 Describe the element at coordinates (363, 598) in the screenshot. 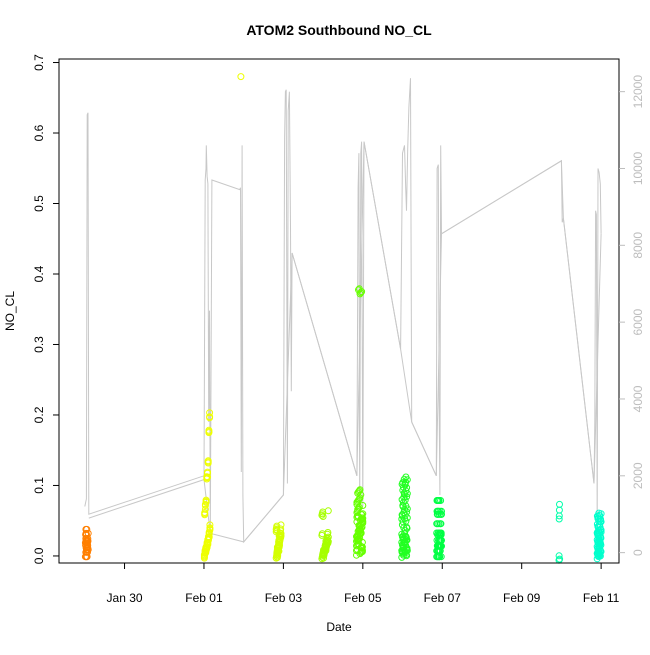

I see `x-tick-label: Feb 05` at that location.